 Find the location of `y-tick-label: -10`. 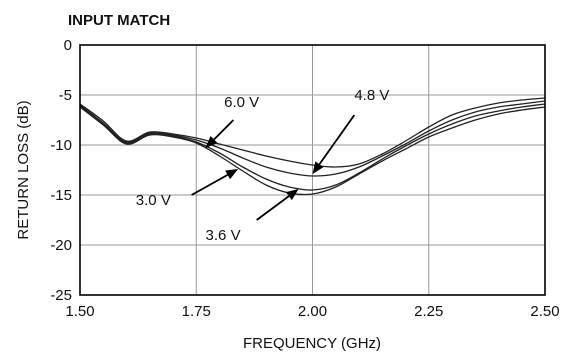

y-tick-label: -10 is located at coordinates (61, 145).